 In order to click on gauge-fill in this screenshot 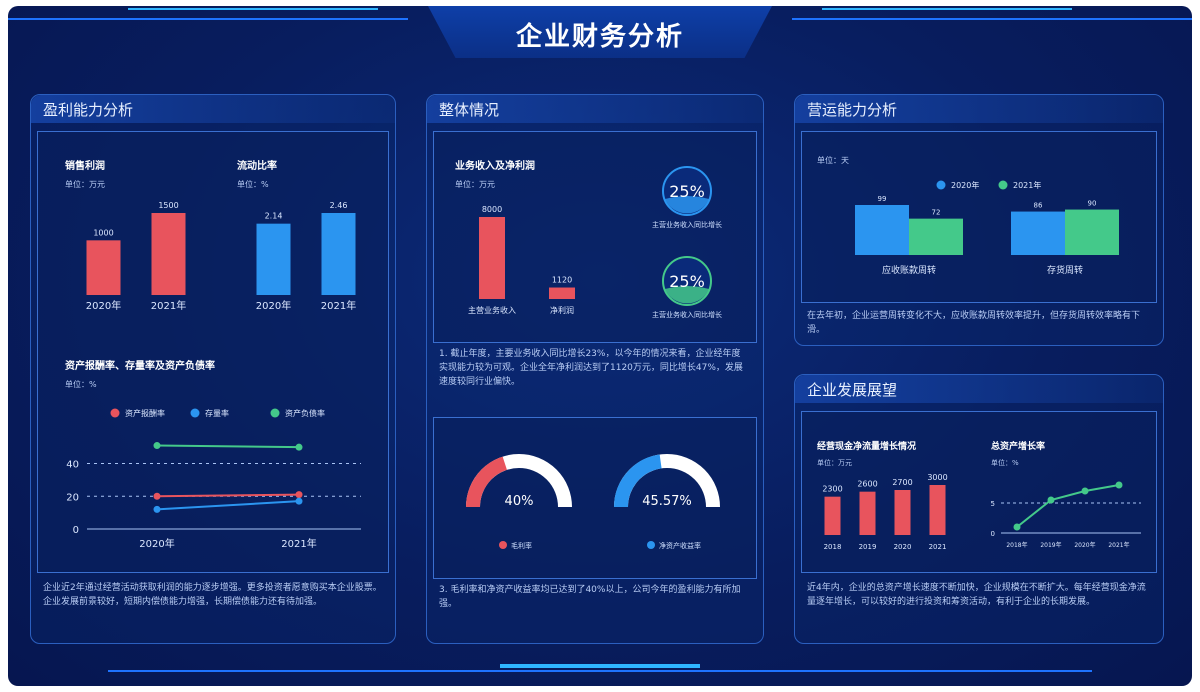, I will do `click(487, 482)`.